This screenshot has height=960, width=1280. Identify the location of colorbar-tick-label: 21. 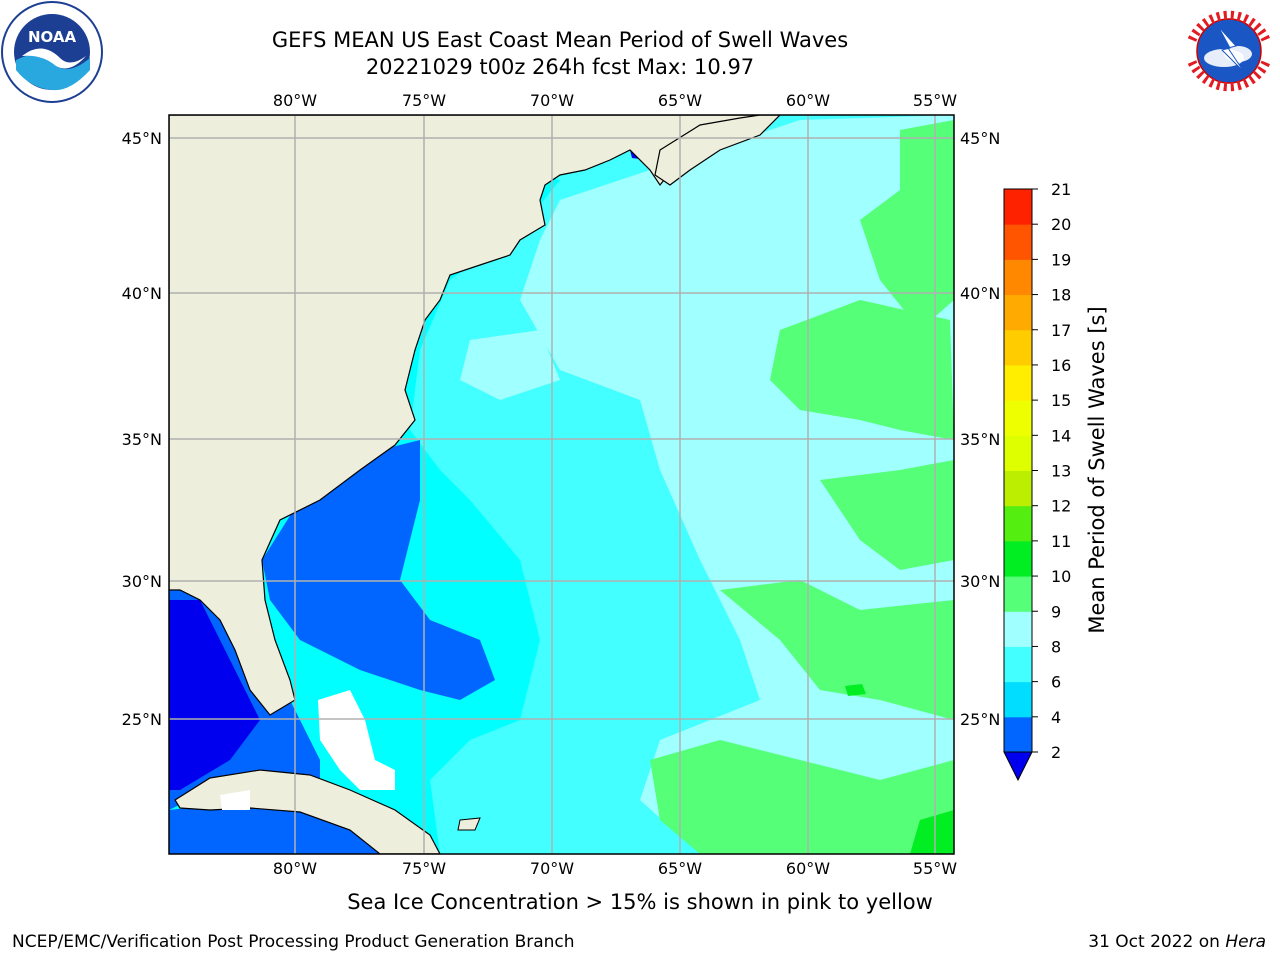
(1061, 189).